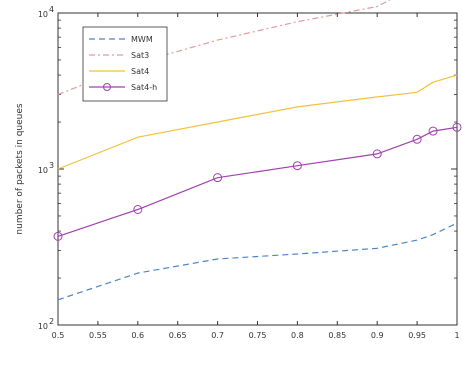 The image size is (462, 365). I want to click on x-tick-label: 0.9, so click(377, 335).